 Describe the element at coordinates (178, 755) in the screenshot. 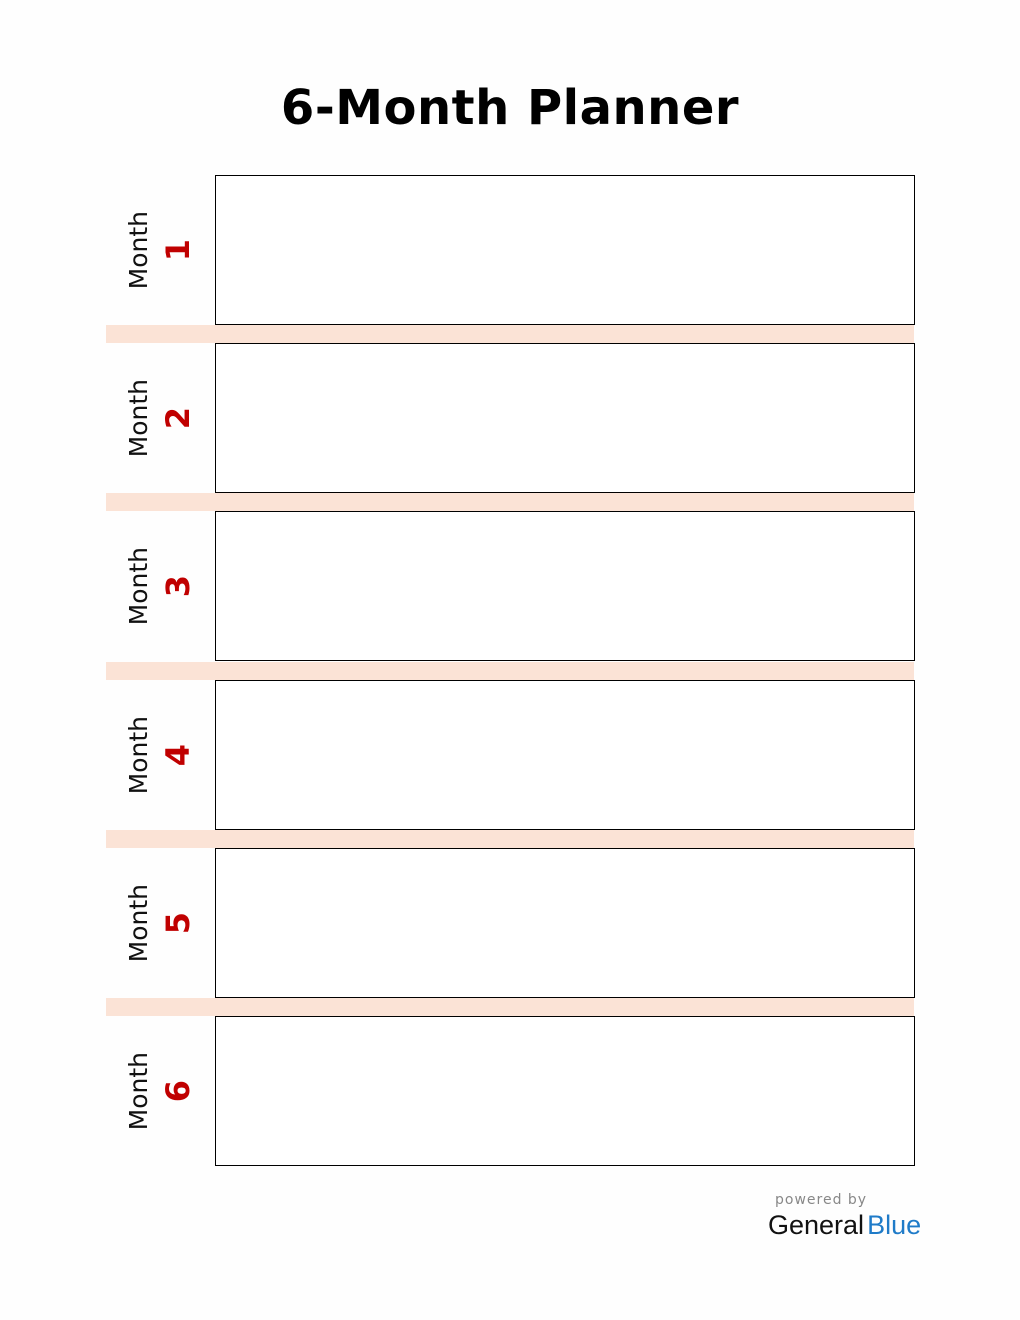

I see `month-number: 4` at that location.